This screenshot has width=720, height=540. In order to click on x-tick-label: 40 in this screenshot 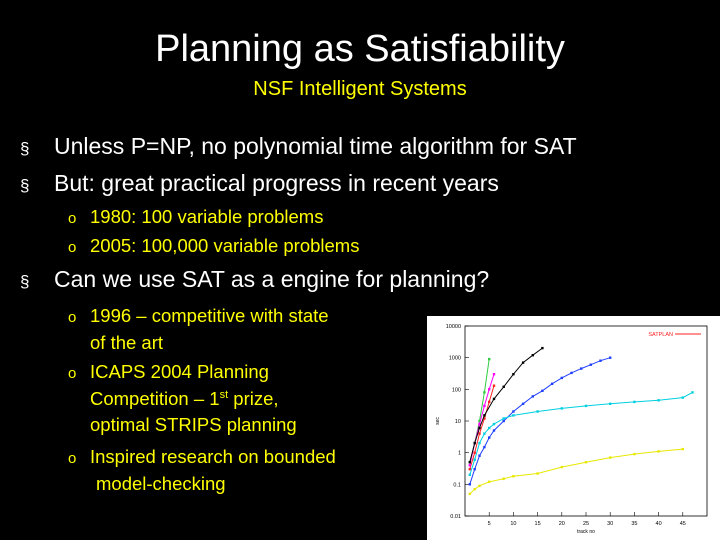, I will do `click(659, 524)`.